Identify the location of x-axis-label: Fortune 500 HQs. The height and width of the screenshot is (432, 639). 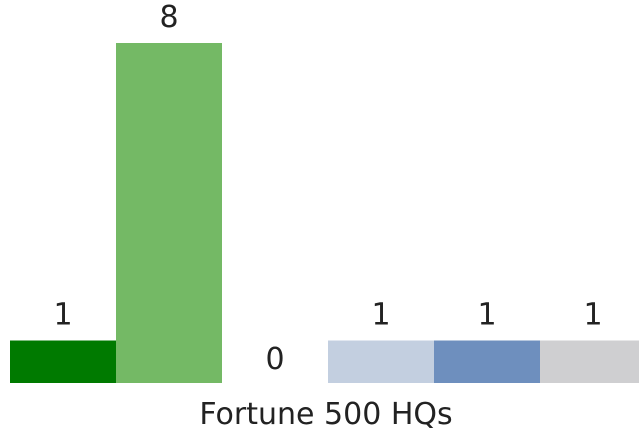
(325, 414).